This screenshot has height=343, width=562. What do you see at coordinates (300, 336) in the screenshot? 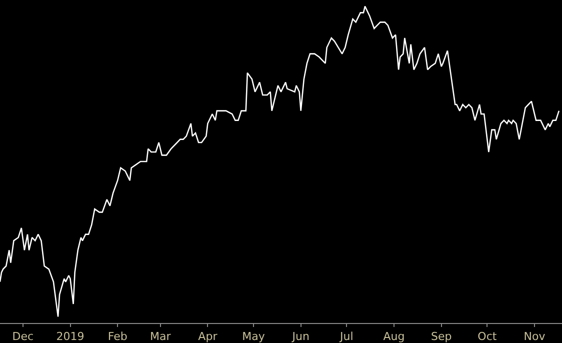
I see `x-tick-label: Jun` at bounding box center [300, 336].